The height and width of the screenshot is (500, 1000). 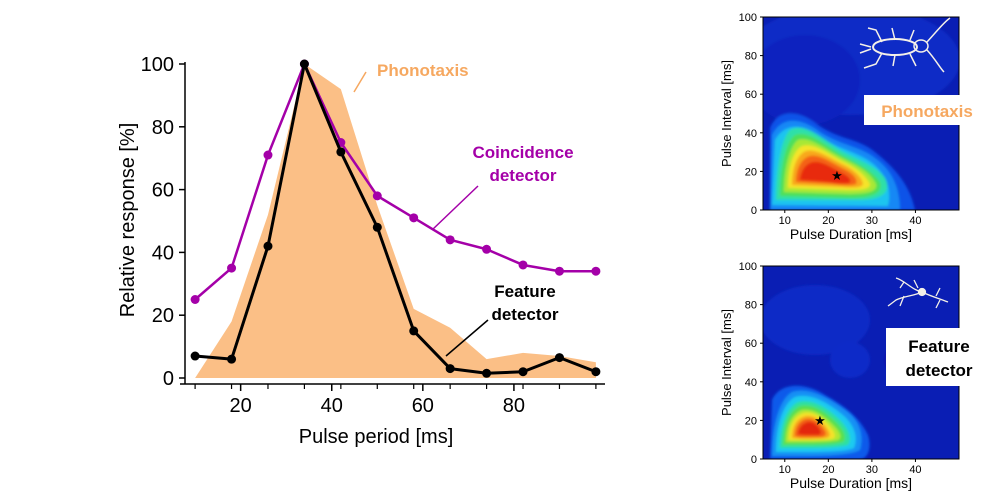 What do you see at coordinates (522, 152) in the screenshot?
I see `annotation-coincidence-line1: Coincidence` at bounding box center [522, 152].